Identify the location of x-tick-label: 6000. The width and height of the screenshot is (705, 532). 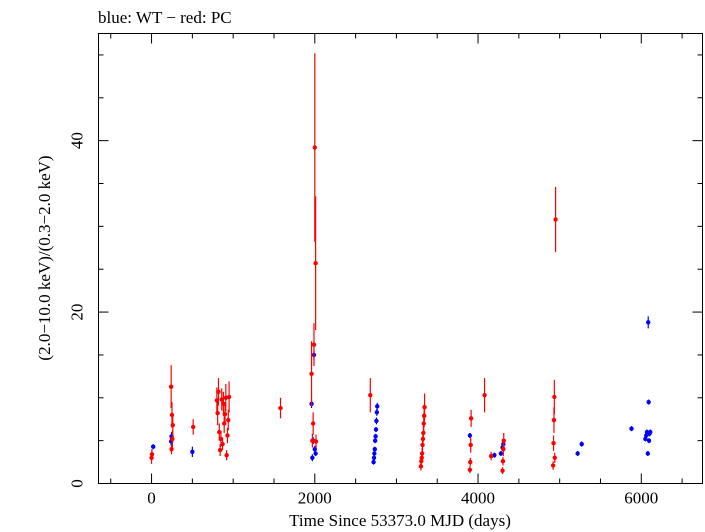
(641, 498).